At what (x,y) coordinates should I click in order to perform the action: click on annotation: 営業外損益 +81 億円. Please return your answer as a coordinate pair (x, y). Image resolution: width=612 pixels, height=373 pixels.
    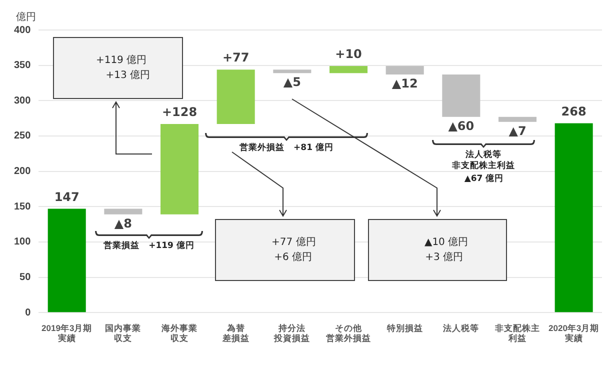
    Looking at the image, I should click on (287, 148).